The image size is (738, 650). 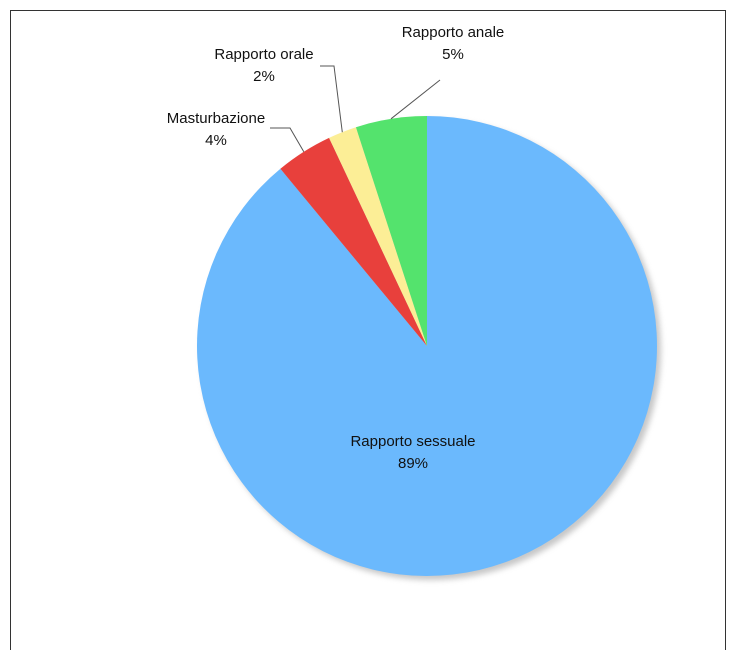 I want to click on pie-slice-masturbazione, so click(x=353, y=241).